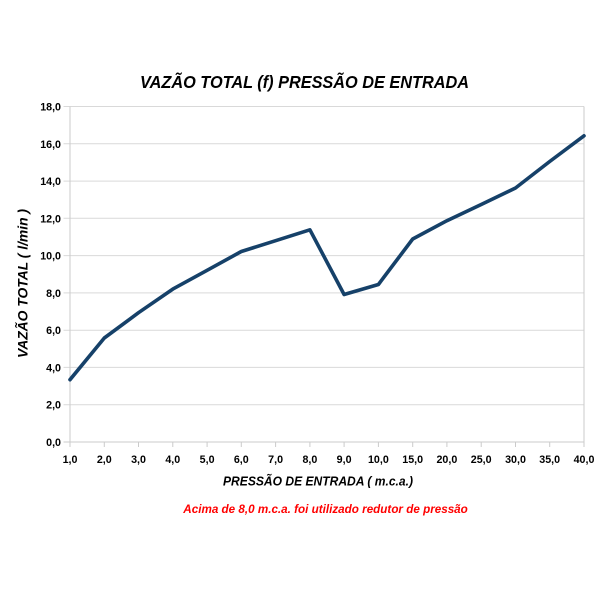 The image size is (600, 600). What do you see at coordinates (23, 283) in the screenshot?
I see `svg-text: VAZÃO TOTAL ( l/min )` at bounding box center [23, 283].